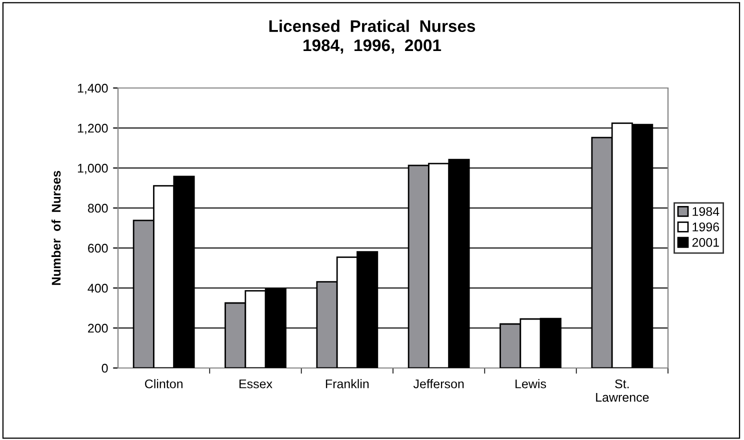  I want to click on x-tick-label: Essex, so click(256, 384).